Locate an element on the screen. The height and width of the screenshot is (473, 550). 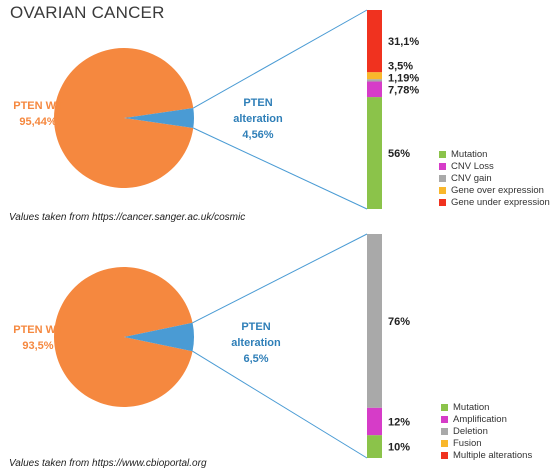
bar-value-label: 10% is located at coordinates (399, 448).